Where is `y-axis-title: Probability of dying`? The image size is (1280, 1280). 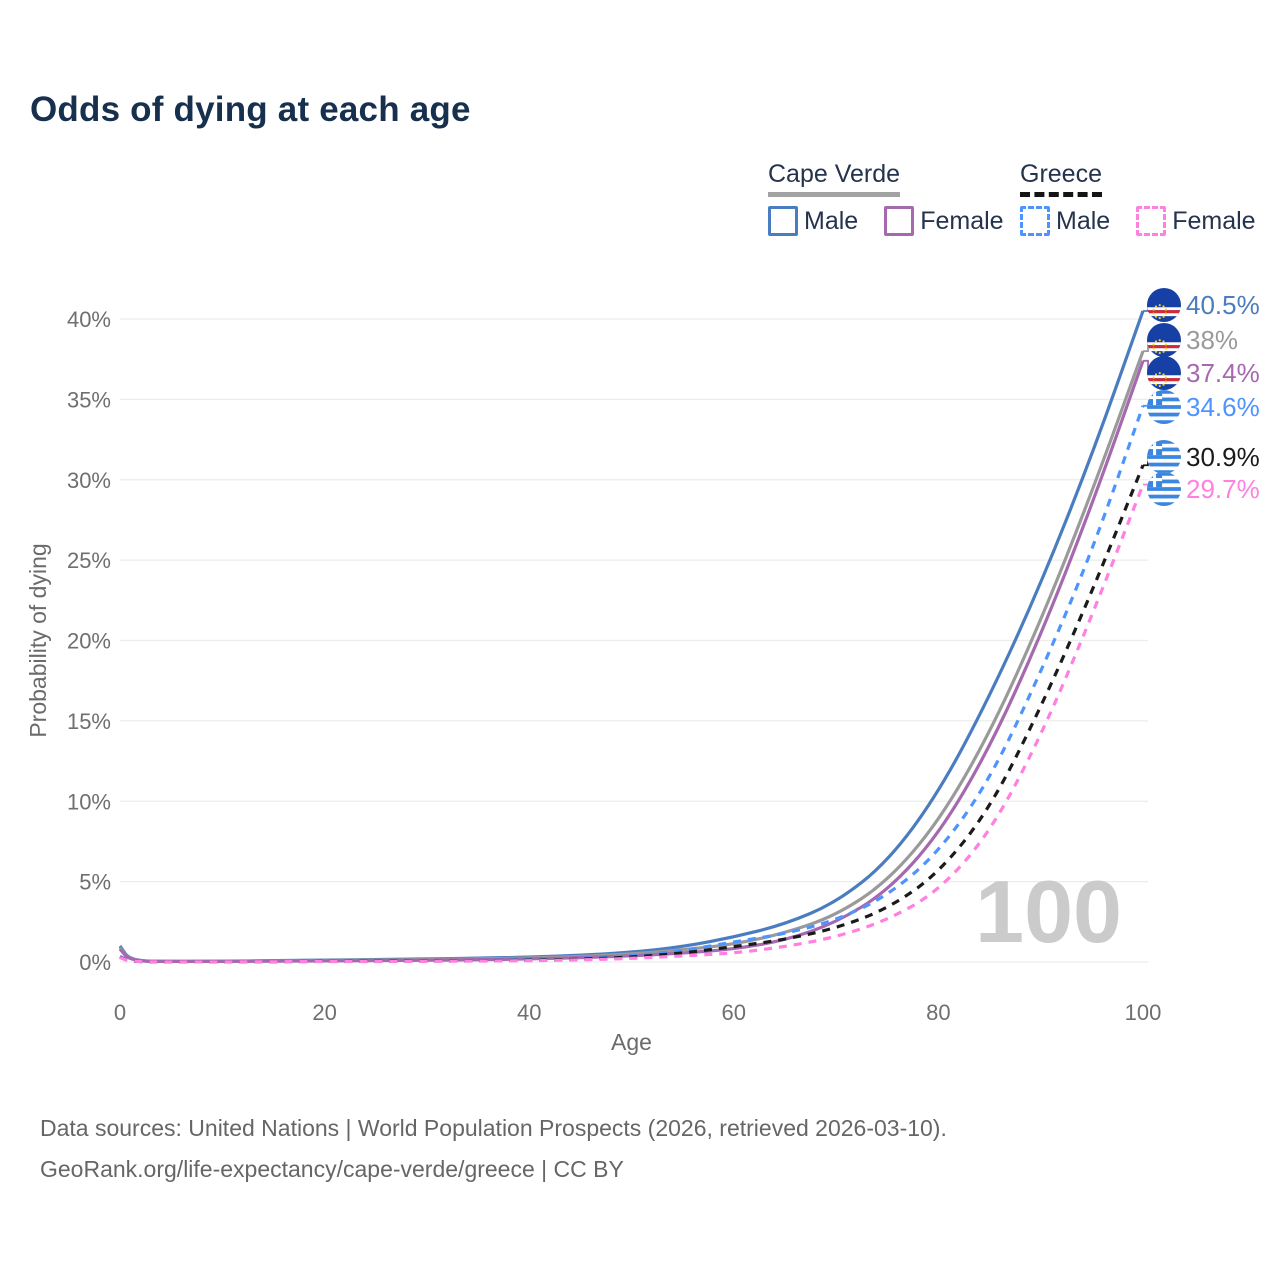
y-axis-title: Probability of dying is located at coordinates (38, 640).